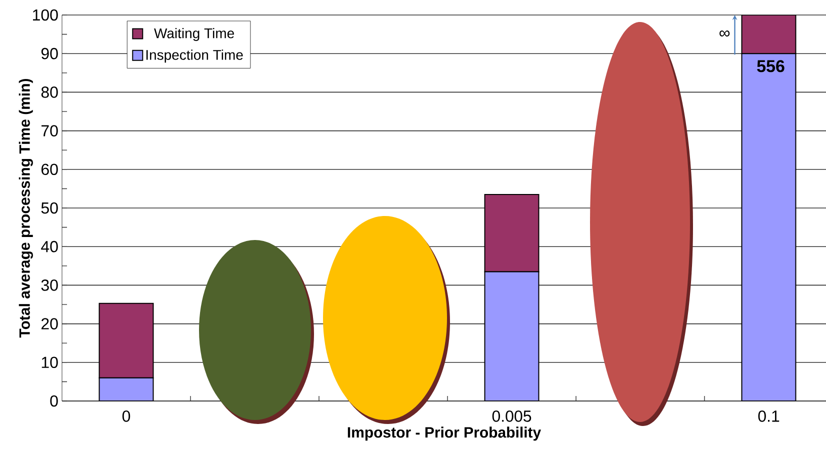 The image size is (826, 461). Describe the element at coordinates (49, 54) in the screenshot. I see `y-tick-label: 90` at that location.